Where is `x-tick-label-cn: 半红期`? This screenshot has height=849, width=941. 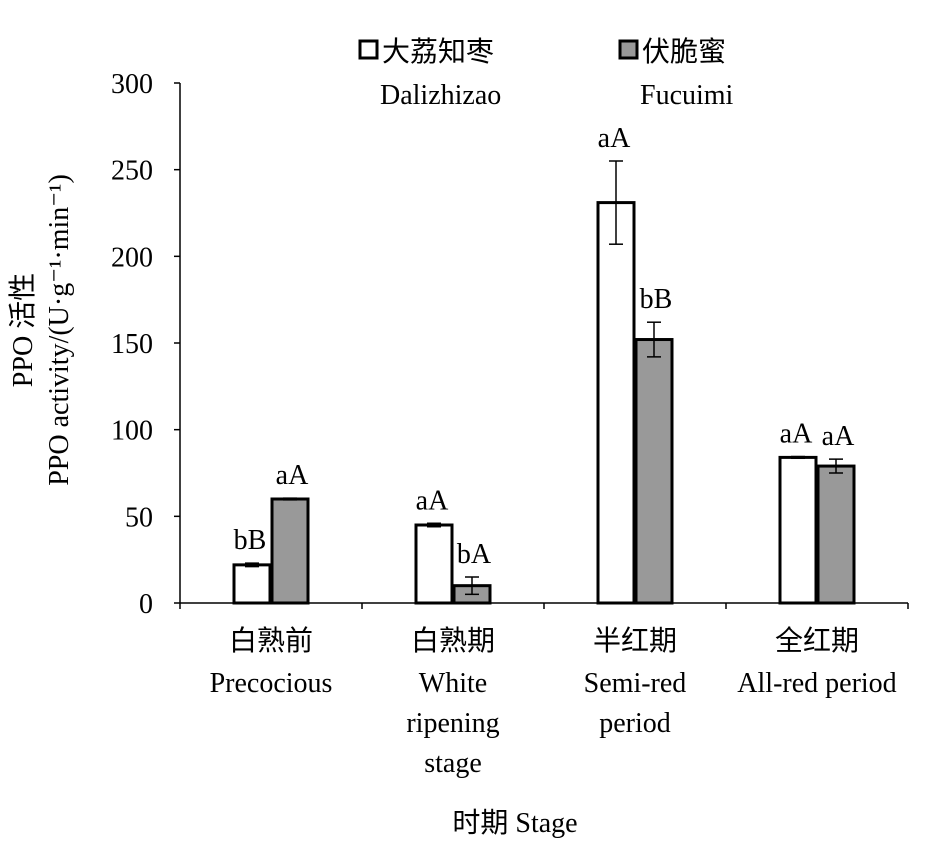 x-tick-label-cn: 半红期 is located at coordinates (635, 641).